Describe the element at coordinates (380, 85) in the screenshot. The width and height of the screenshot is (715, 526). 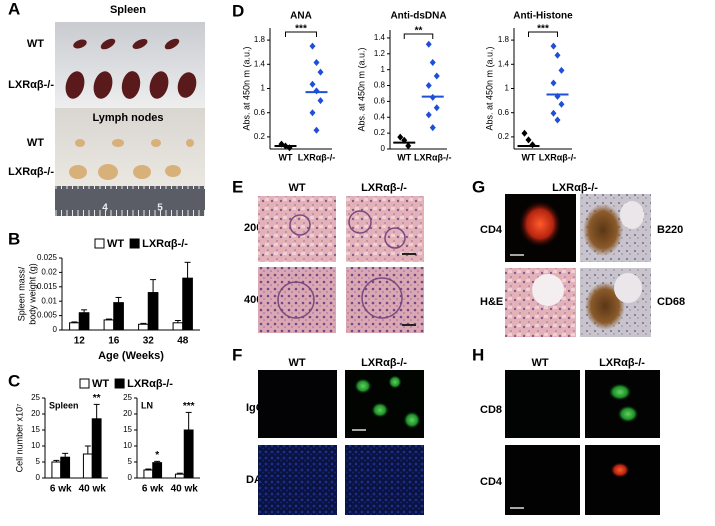
I see `y-tick-label: 0.8` at that location.